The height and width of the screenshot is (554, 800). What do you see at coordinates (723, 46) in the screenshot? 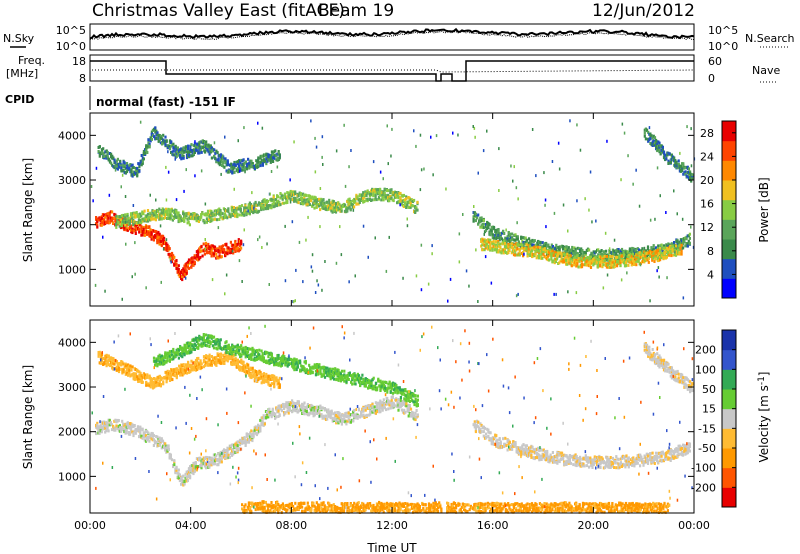
I see `noise-right-tick-bottom: 10^0` at bounding box center [723, 46].